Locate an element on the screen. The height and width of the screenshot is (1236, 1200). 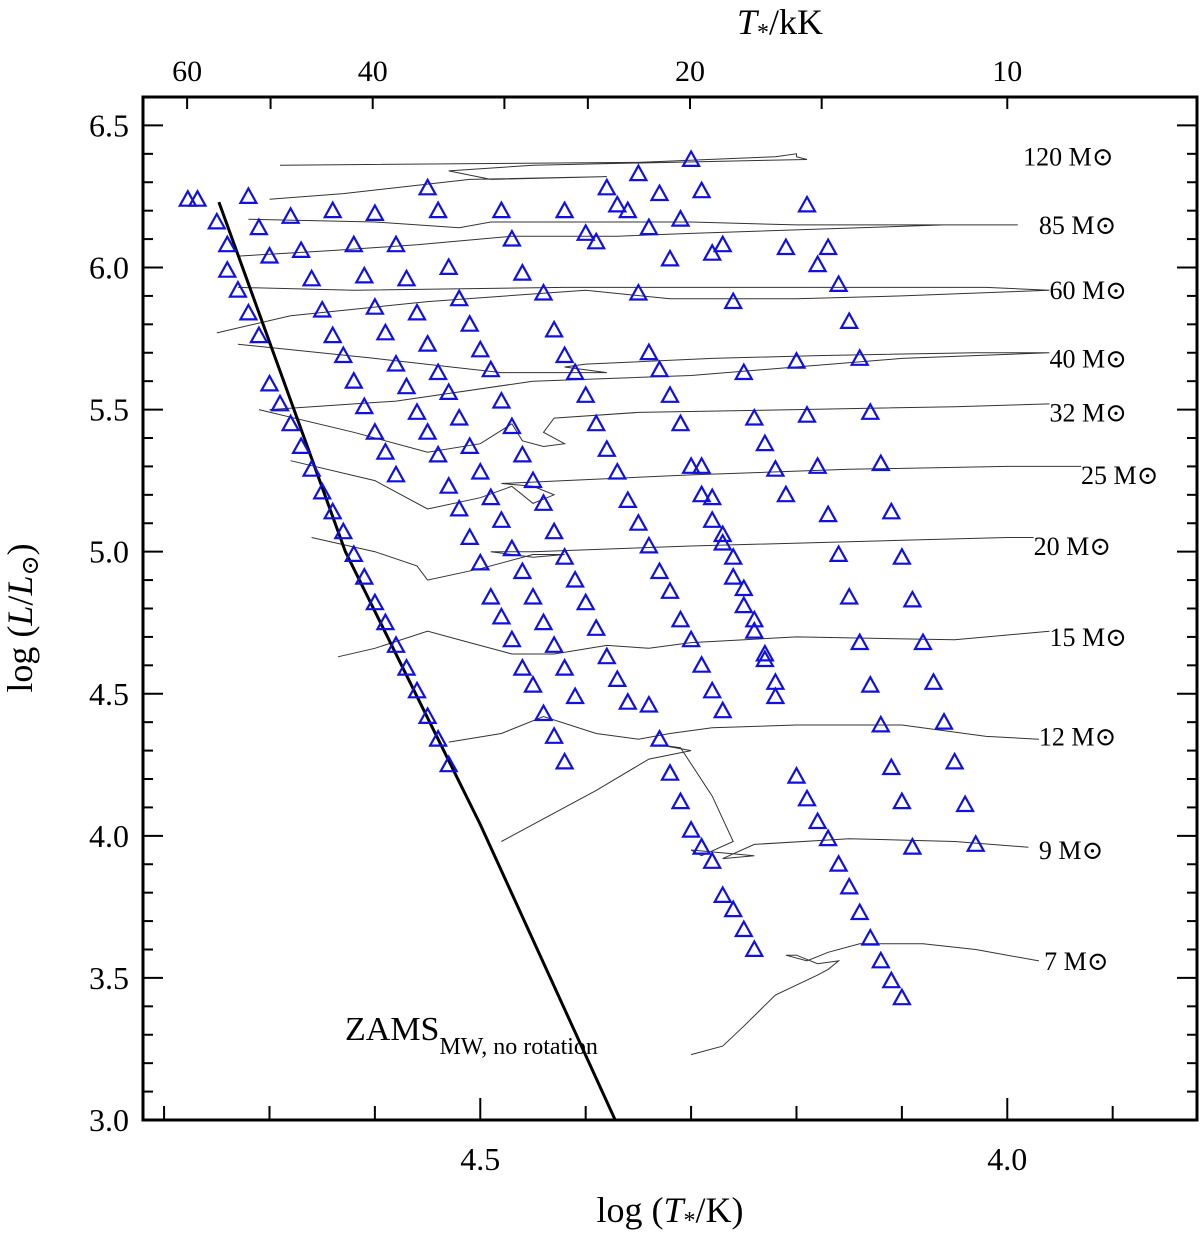
x2-tick-label: 40 is located at coordinates (373, 71).